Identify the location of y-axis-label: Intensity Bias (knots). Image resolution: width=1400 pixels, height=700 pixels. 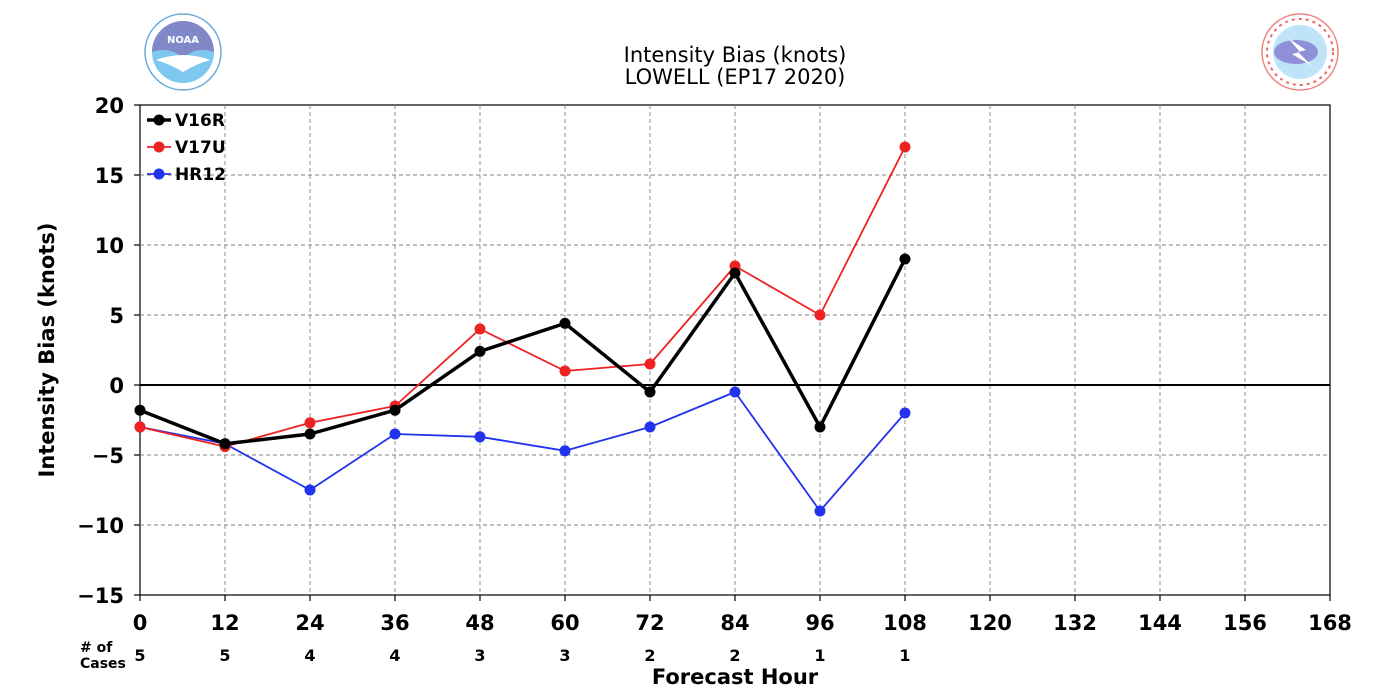
(47, 350).